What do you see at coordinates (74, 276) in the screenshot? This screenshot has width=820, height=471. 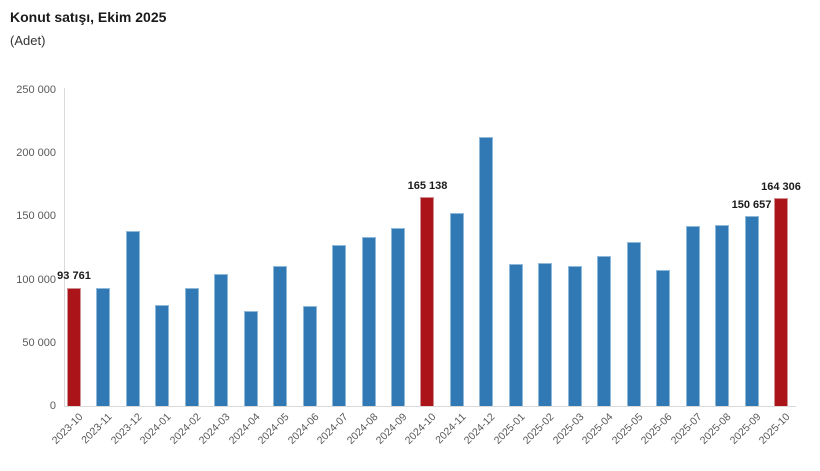 I see `bar-value-label-2023-10: 93 761` at bounding box center [74, 276].